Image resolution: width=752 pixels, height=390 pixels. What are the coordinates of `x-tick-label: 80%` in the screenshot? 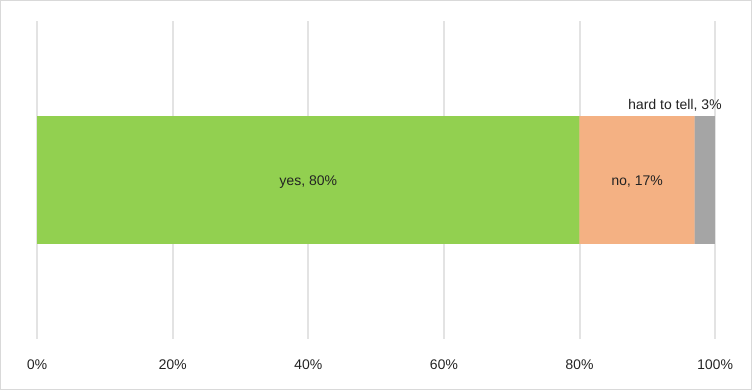 It's located at (579, 364).